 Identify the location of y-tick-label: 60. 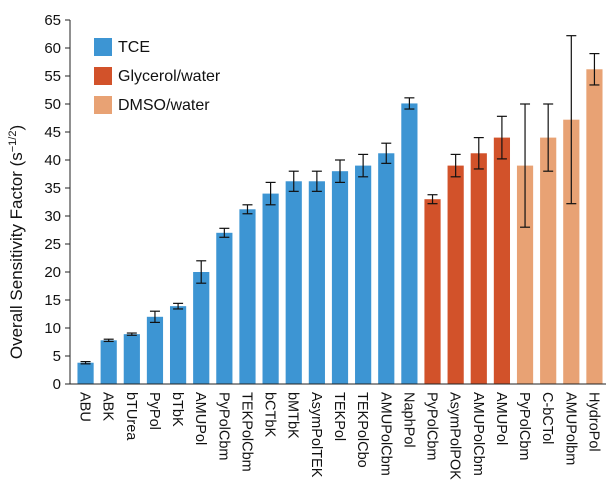
(52, 48).